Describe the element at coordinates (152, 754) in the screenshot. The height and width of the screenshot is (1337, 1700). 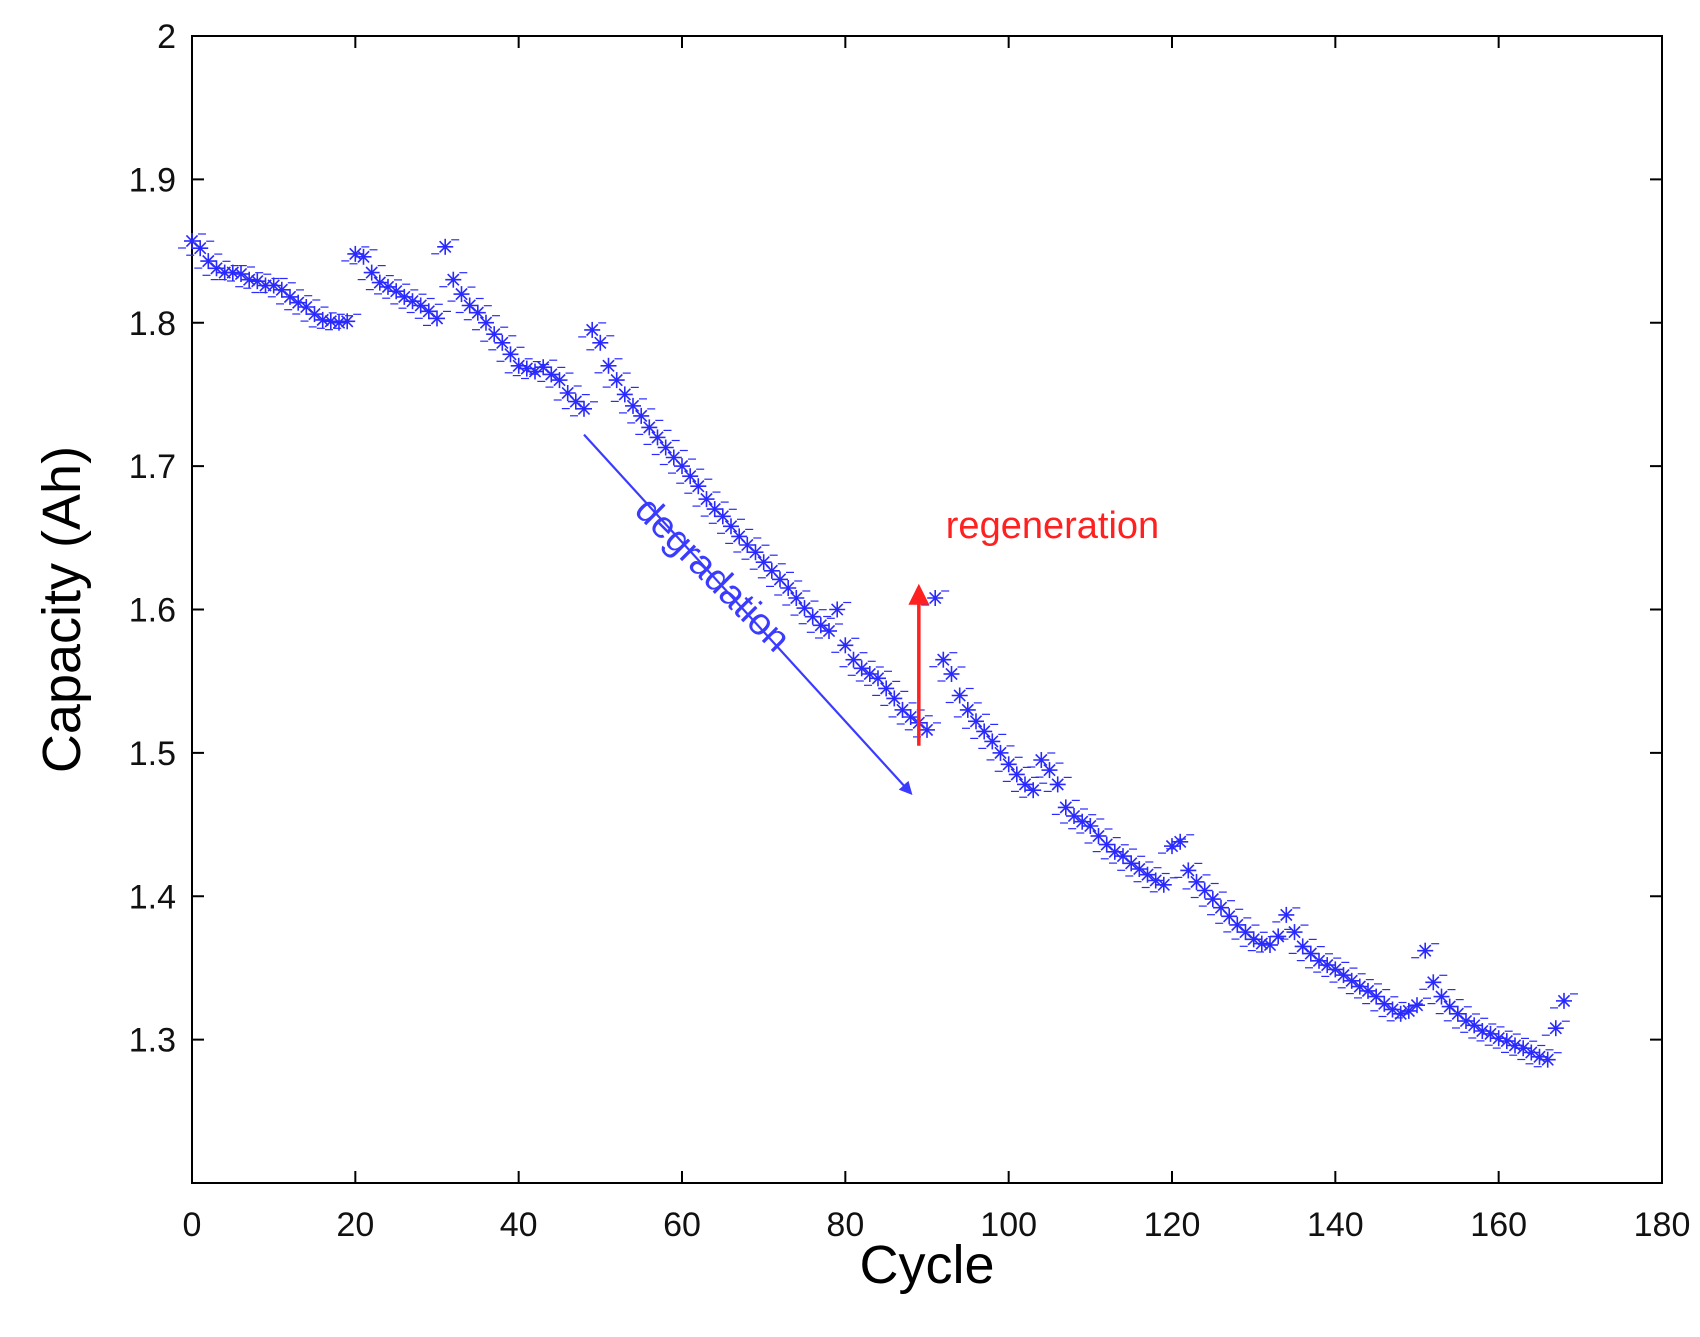
I see `y-tick-label: 1.5` at that location.